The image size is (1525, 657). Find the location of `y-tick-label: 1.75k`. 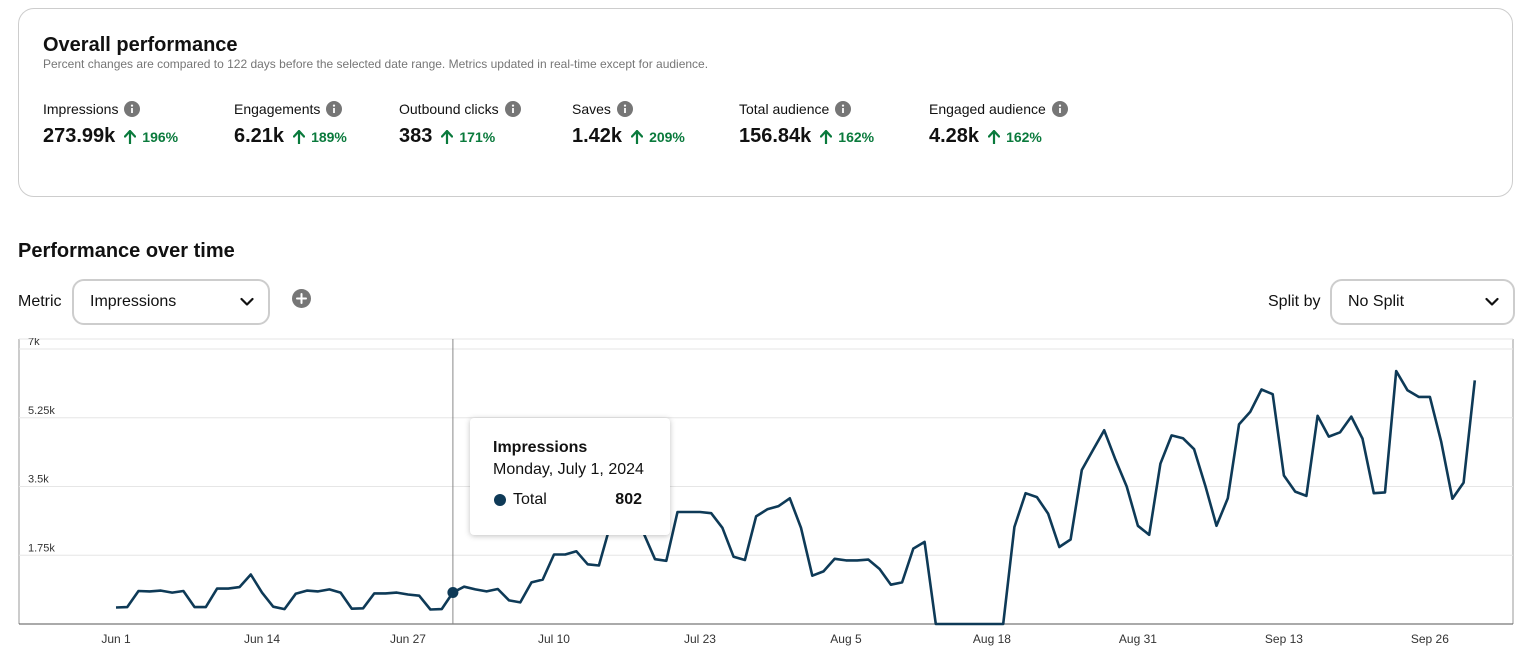

y-tick-label: 1.75k is located at coordinates (41, 548).